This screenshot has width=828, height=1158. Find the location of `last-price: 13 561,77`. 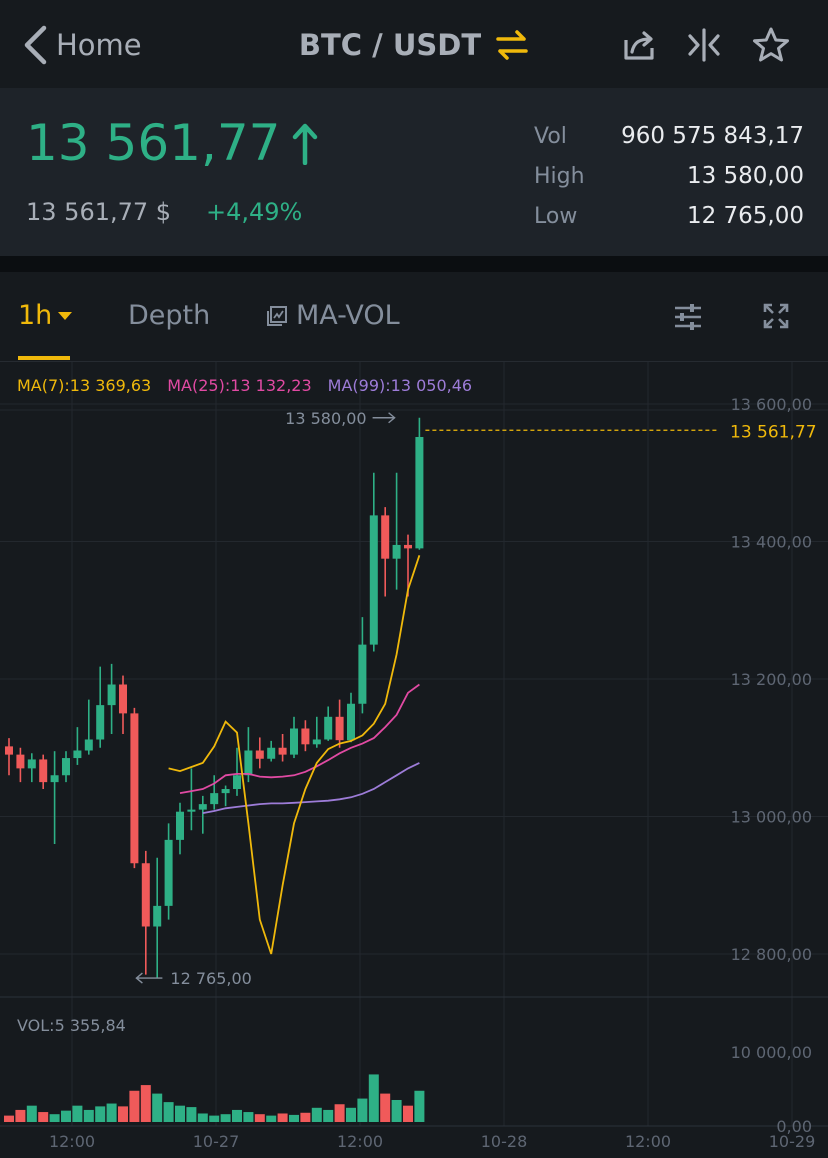

last-price: 13 561,77 is located at coordinates (172, 143).